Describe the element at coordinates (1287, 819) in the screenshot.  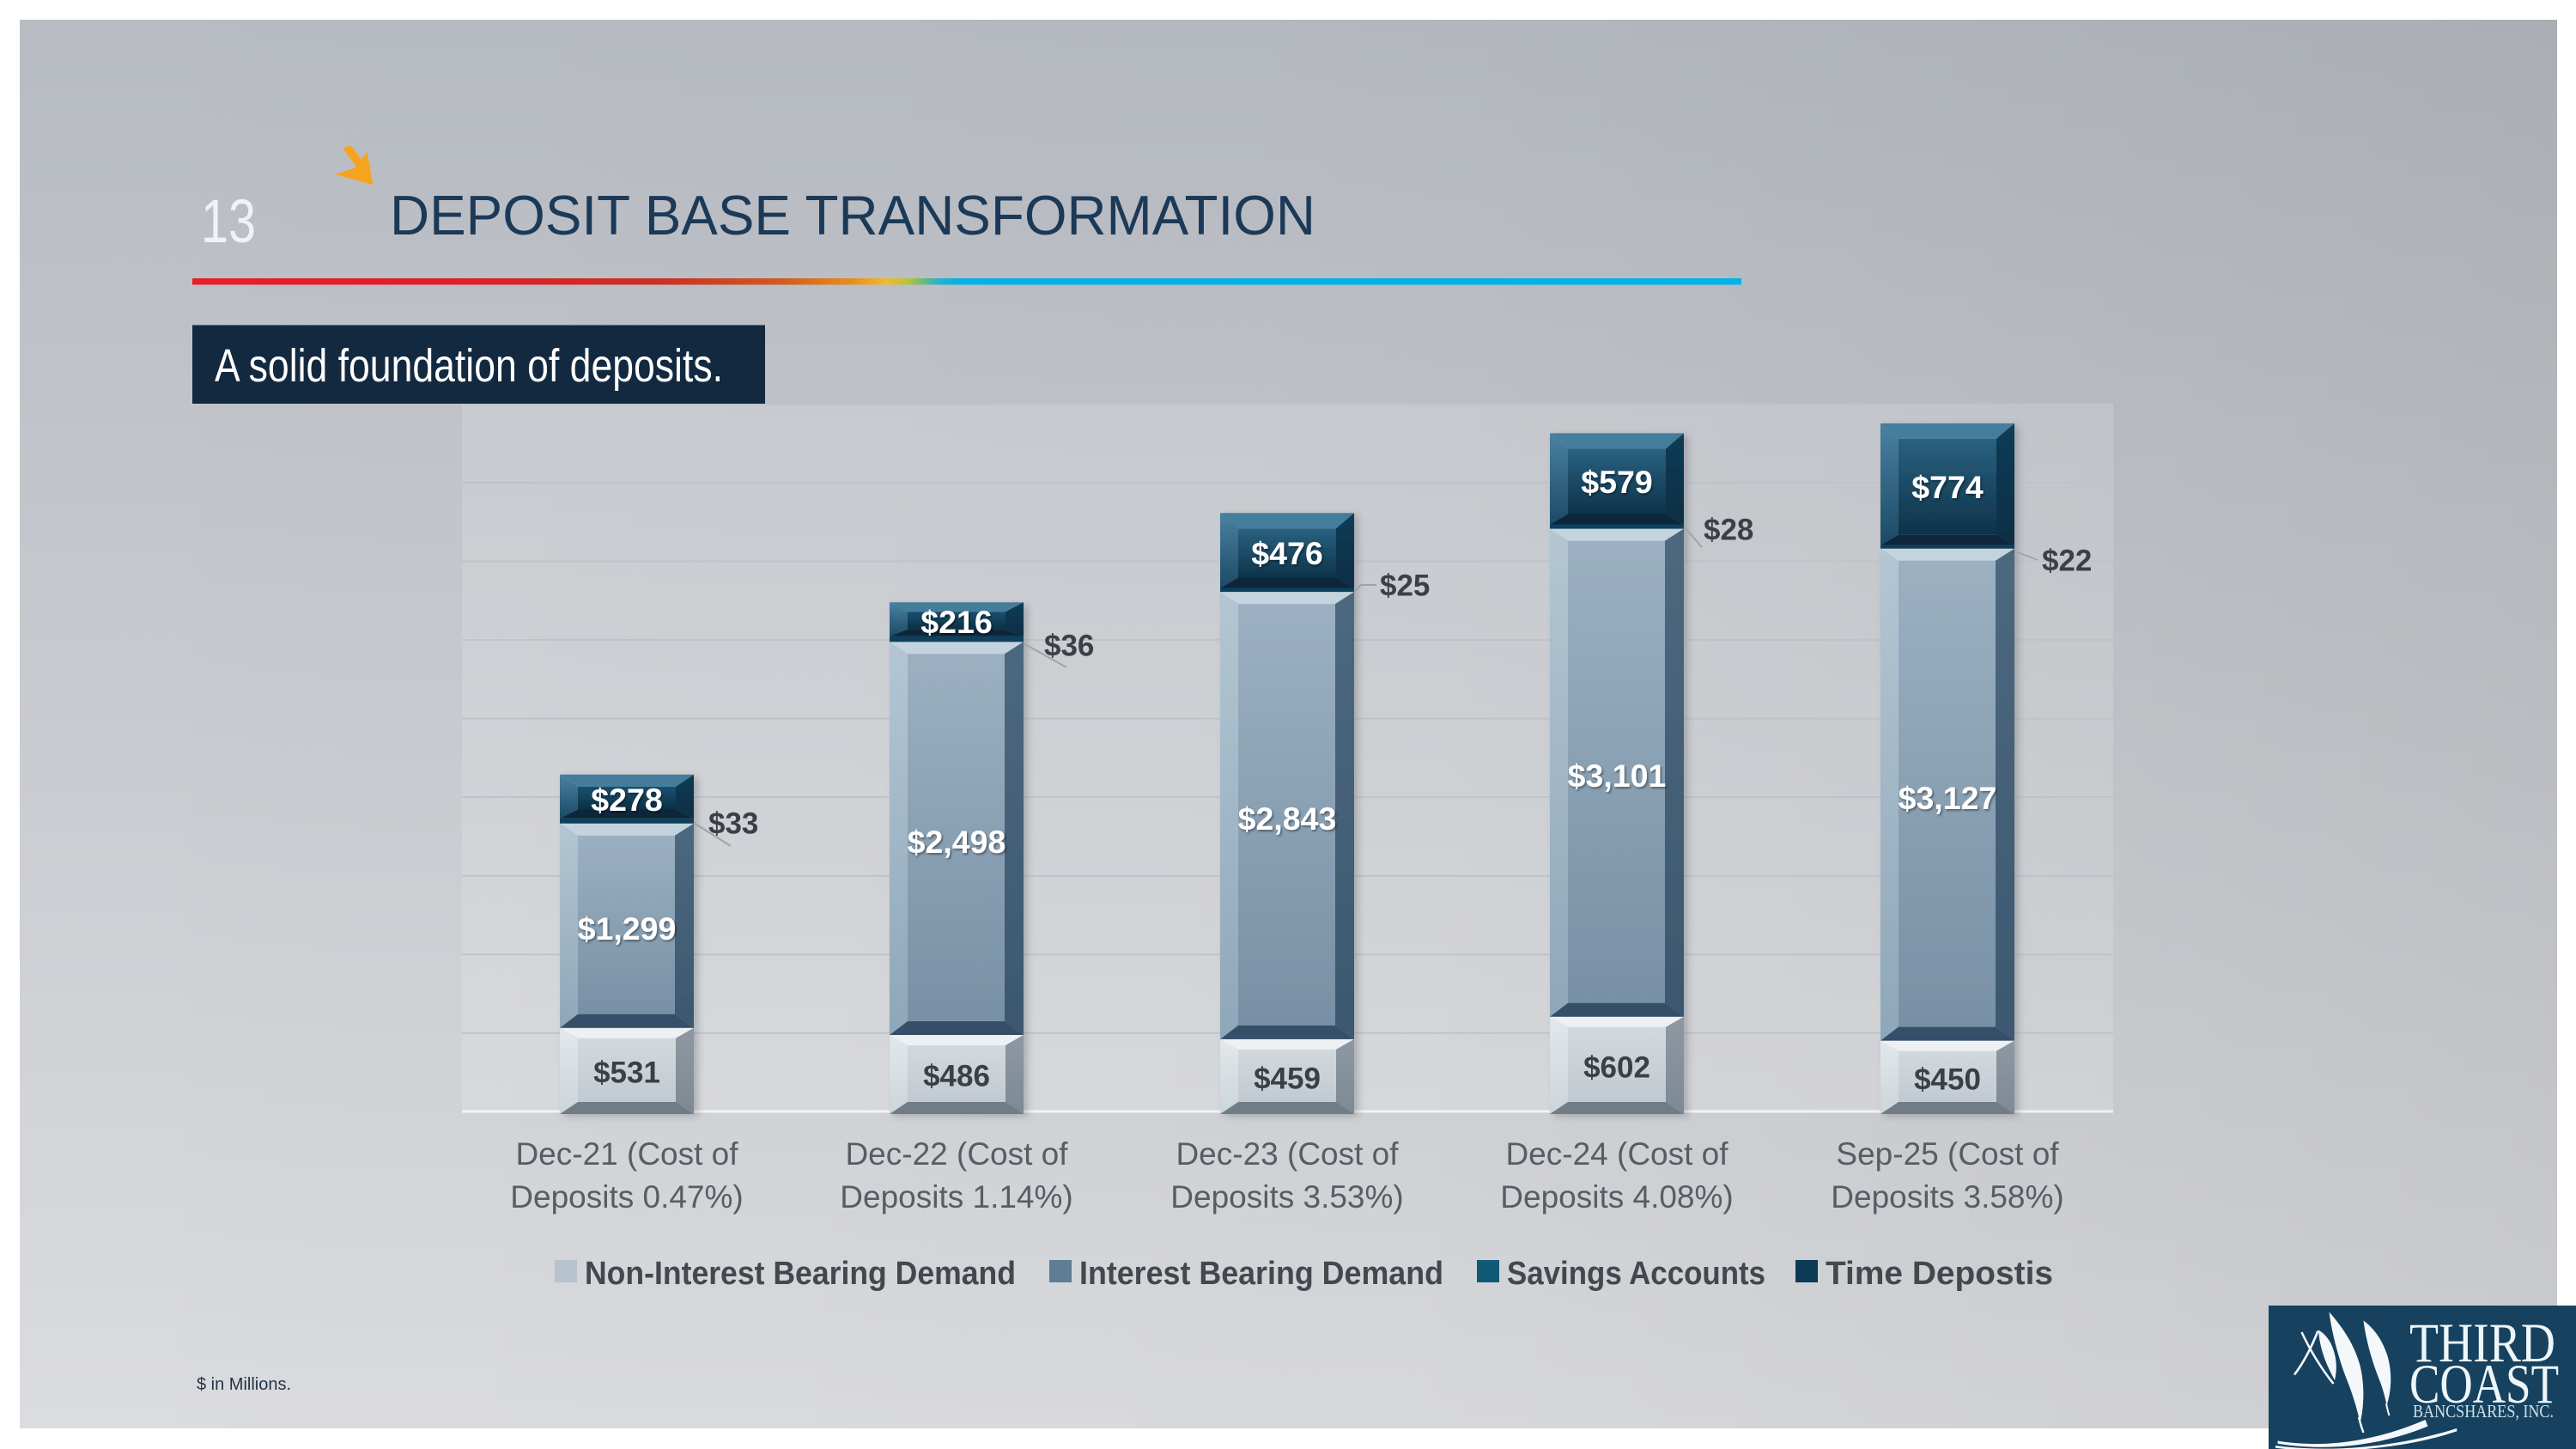
I see `svg-text: $2,843` at that location.